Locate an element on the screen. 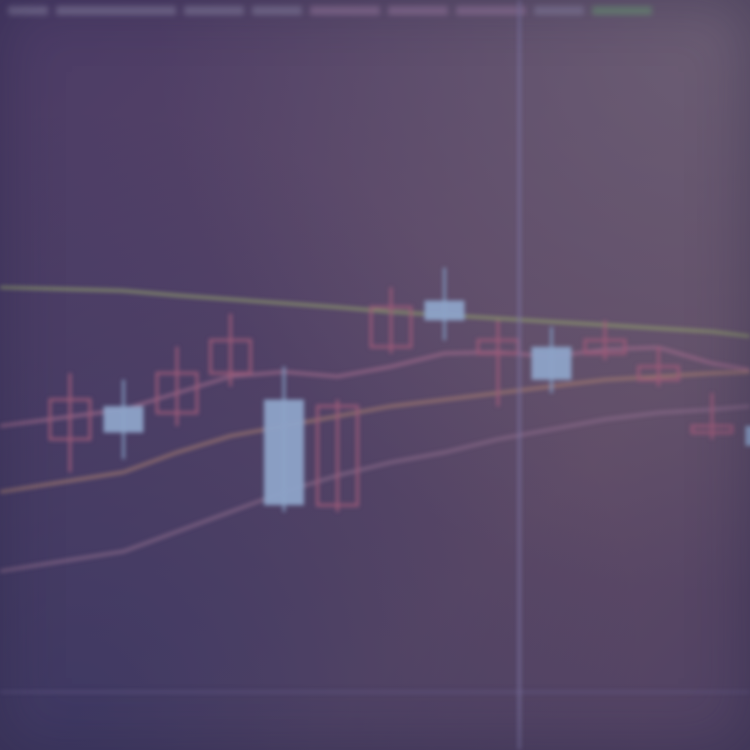 This screenshot has width=750, height=750. chart-toolbar is located at coordinates (375, 10).